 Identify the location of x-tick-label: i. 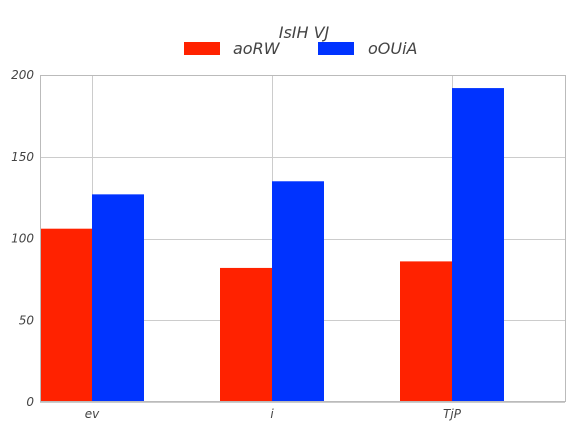
(272, 414).